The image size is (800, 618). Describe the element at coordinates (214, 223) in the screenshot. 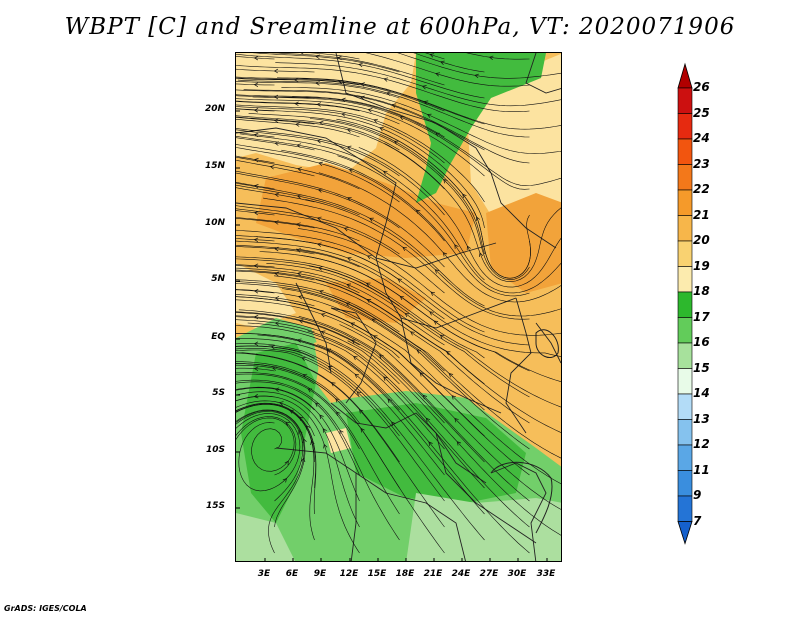

I see `lat-label: 10N` at that location.